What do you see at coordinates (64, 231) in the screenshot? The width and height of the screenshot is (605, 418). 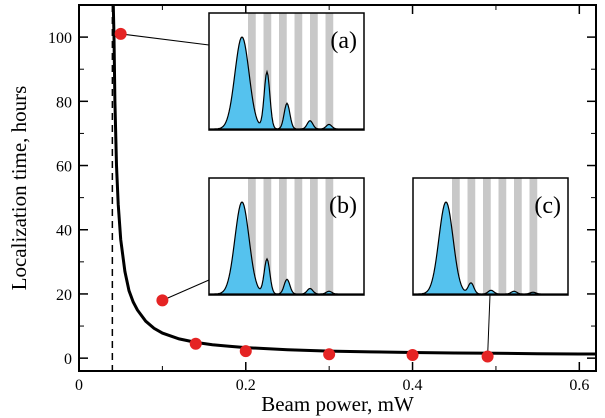 I see `y-tick-label: 40` at bounding box center [64, 231].